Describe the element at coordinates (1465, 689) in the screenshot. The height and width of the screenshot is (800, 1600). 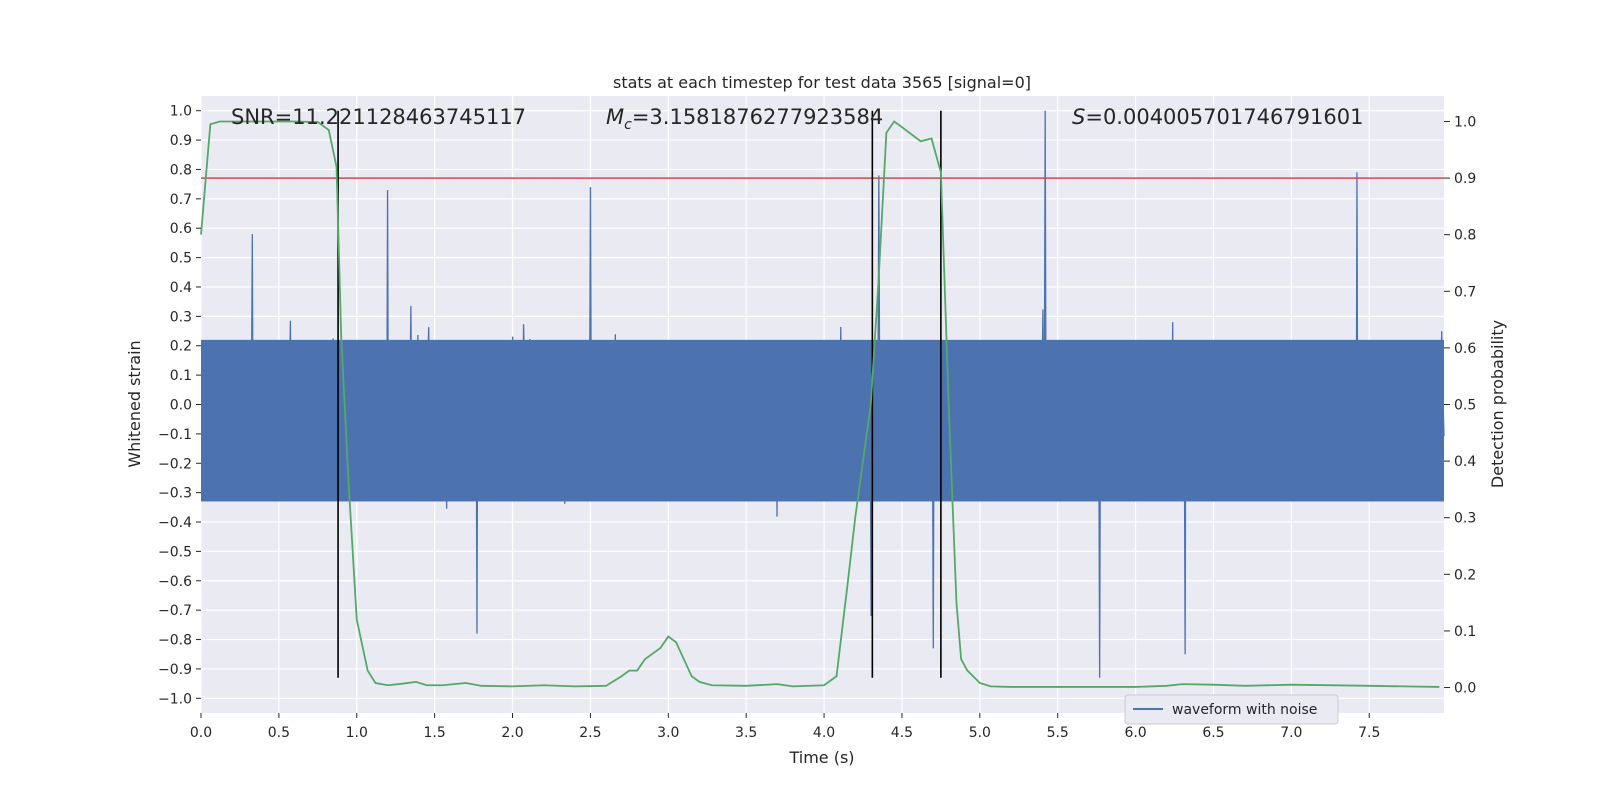
I see `y2-tick-label: 0.0` at that location.